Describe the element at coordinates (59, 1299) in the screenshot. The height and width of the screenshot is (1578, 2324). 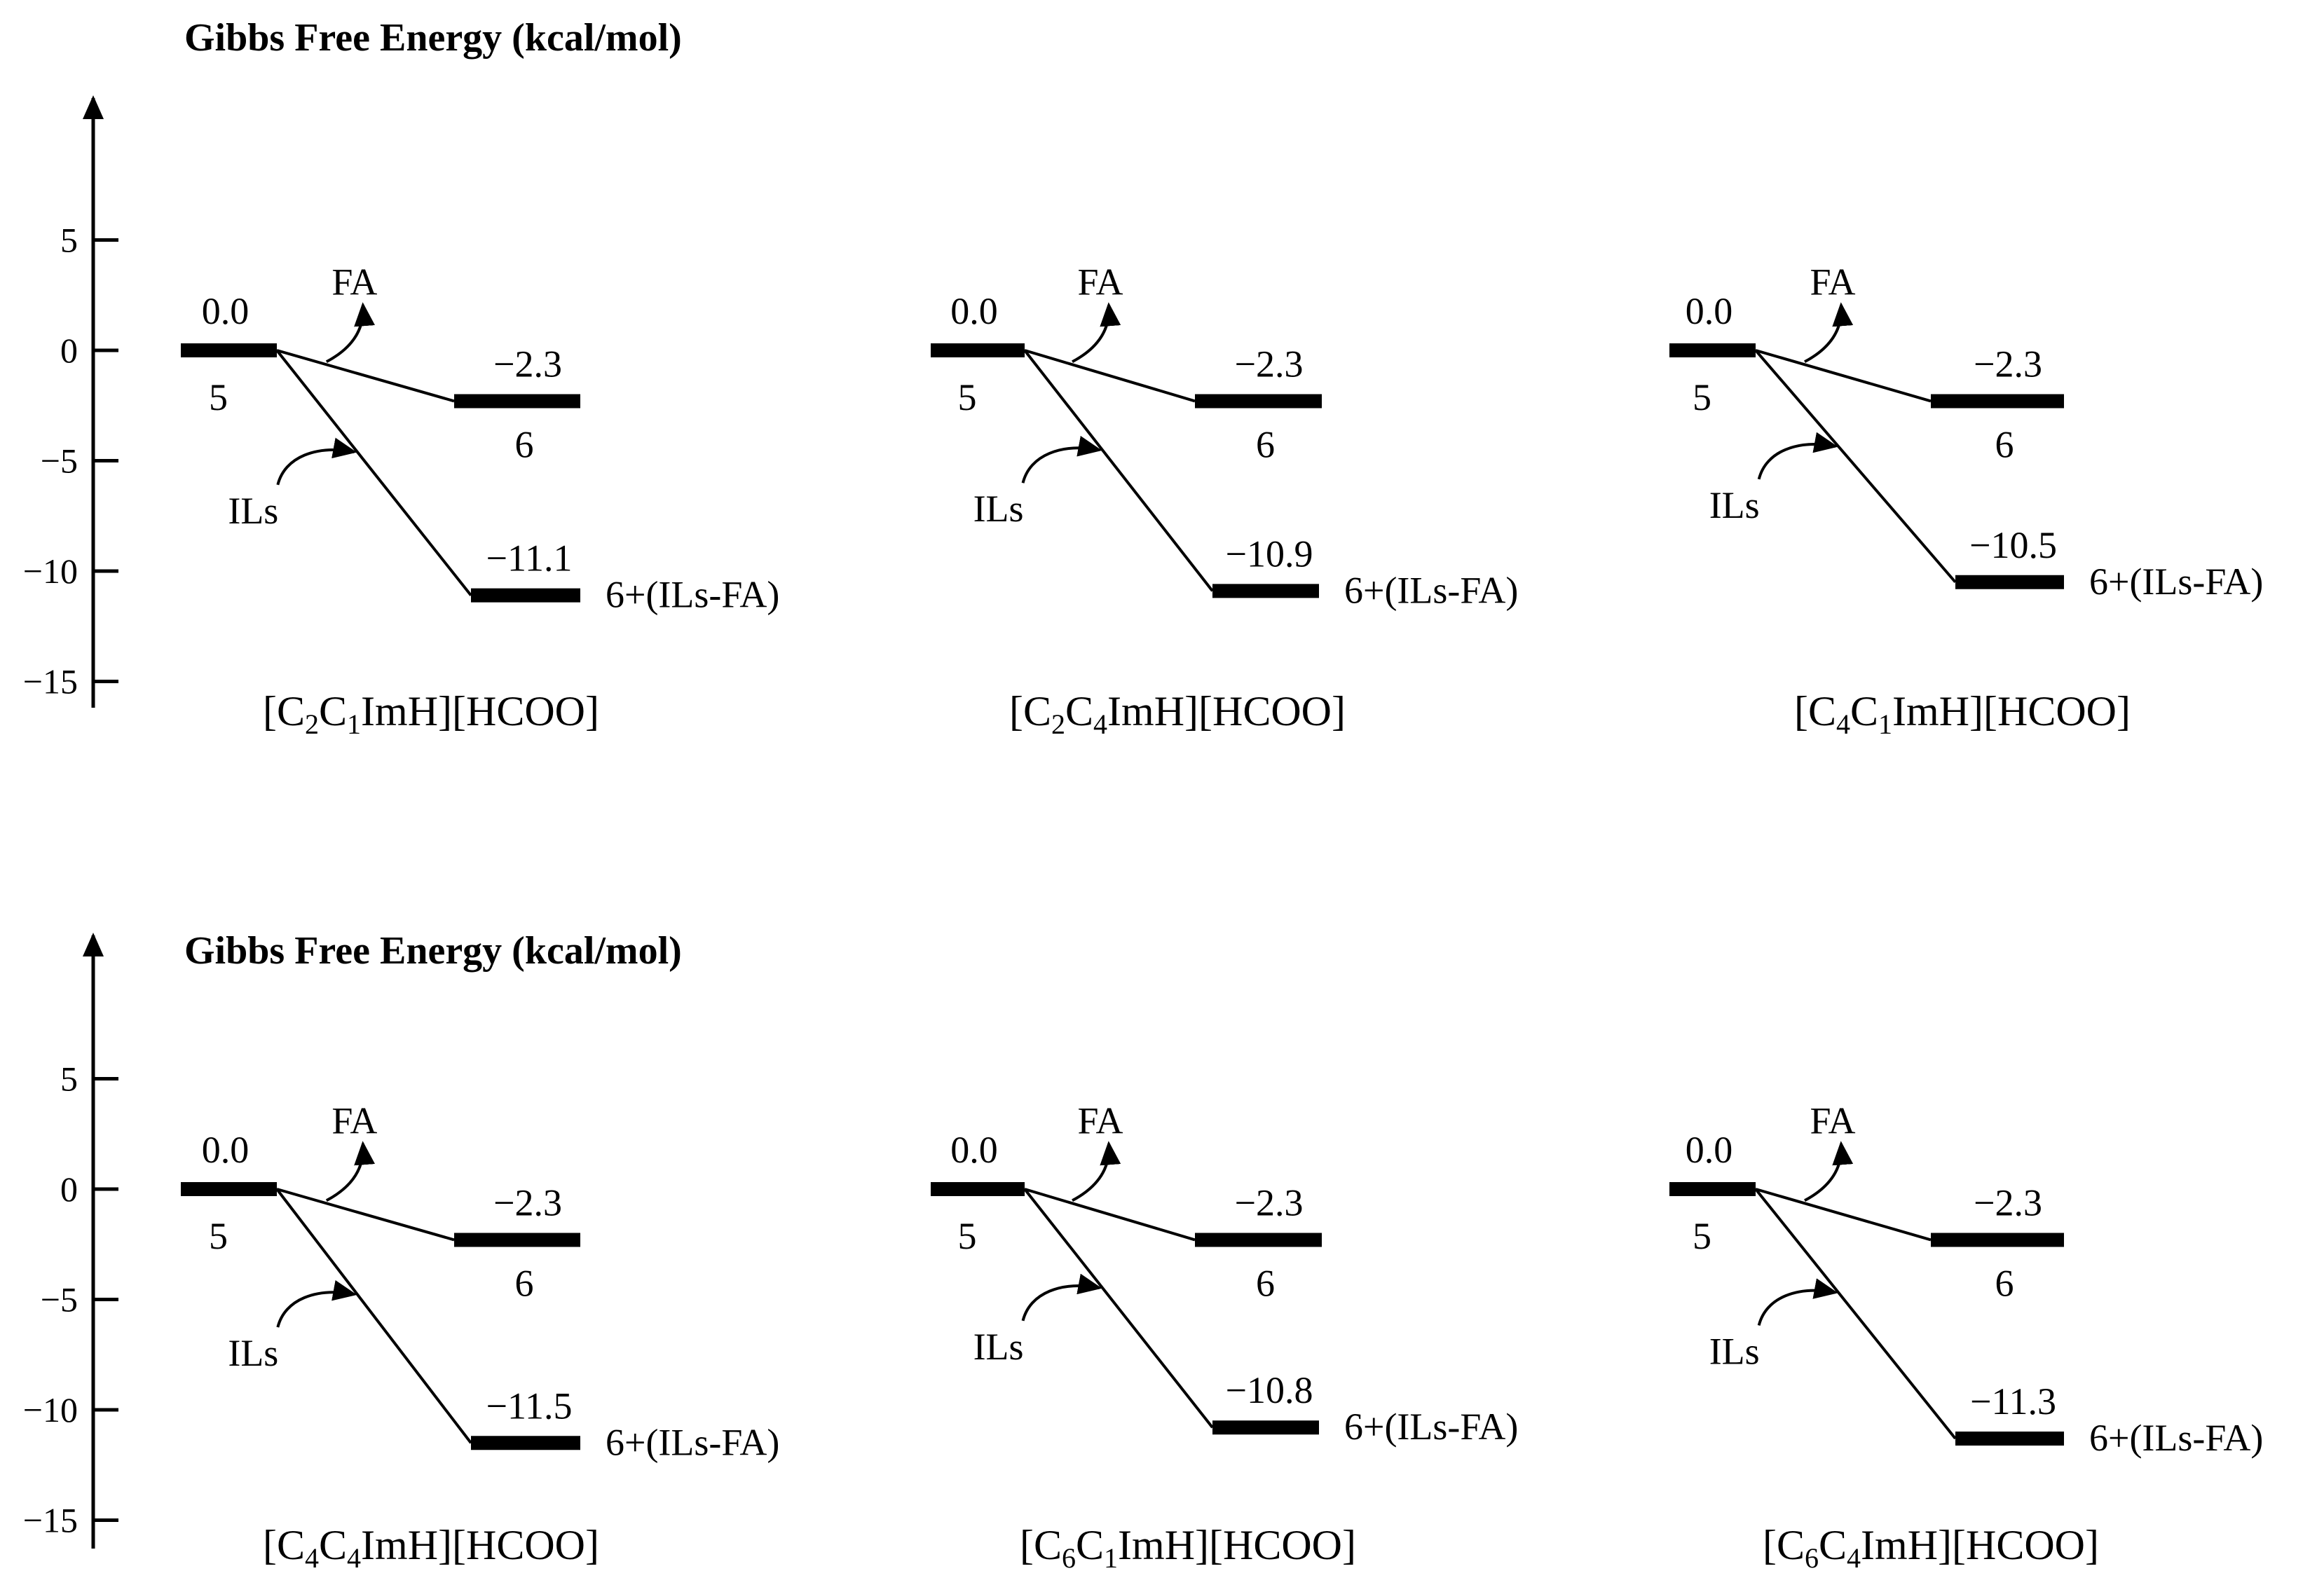
I see `y-tick-label: −5` at that location.